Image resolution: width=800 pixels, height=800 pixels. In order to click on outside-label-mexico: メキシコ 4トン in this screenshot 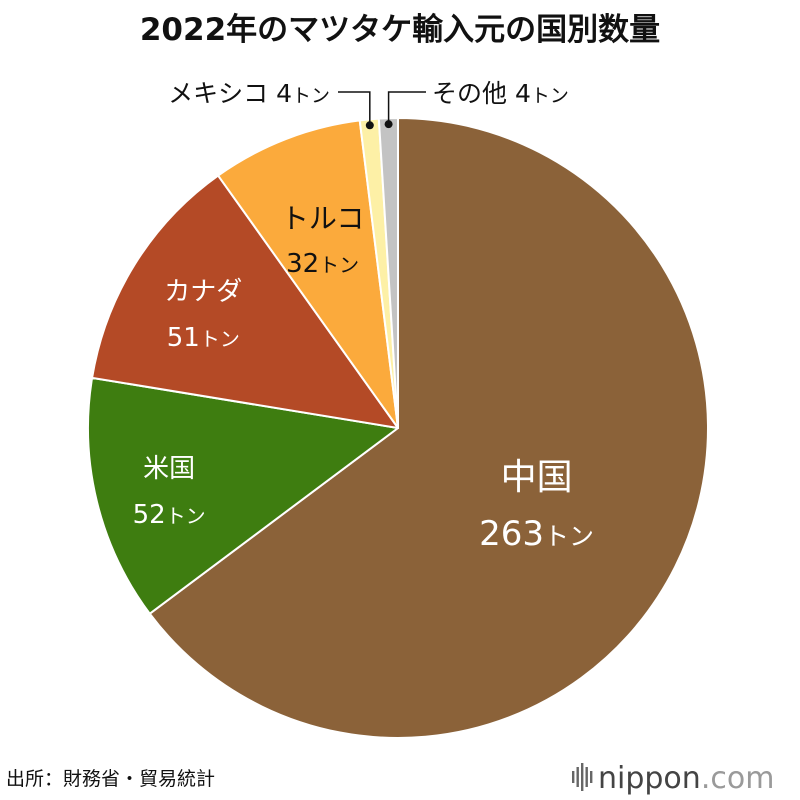, I will do `click(249, 93)`.